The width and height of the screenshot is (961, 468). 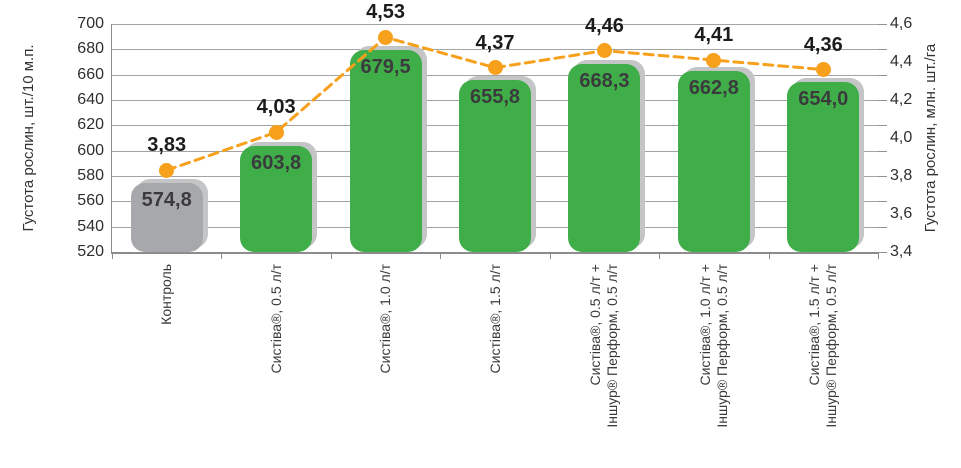 I want to click on right-axis-tick-label: 3,8, so click(x=901, y=175).